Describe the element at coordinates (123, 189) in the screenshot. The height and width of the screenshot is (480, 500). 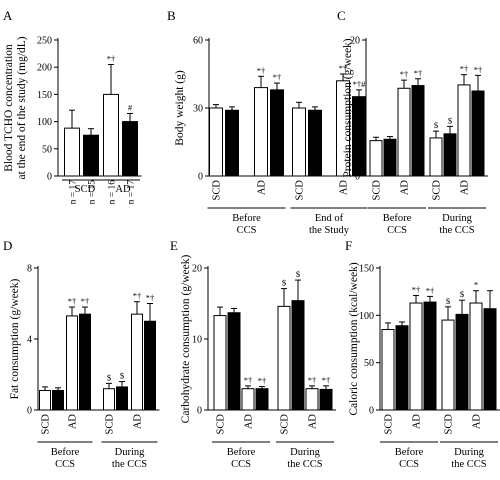
I see `group-label: AD` at that location.